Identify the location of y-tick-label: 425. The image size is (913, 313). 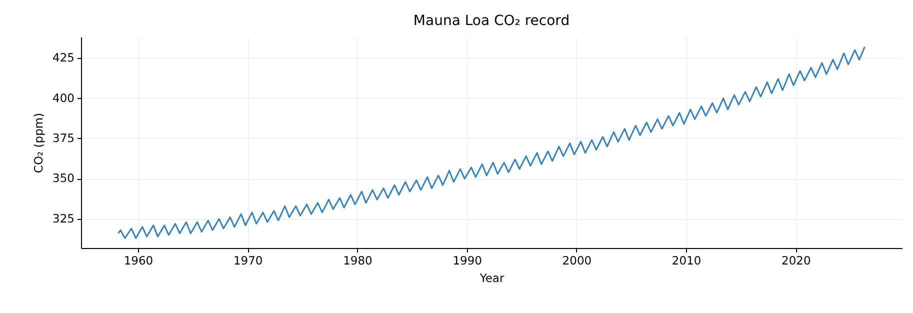
(63, 57).